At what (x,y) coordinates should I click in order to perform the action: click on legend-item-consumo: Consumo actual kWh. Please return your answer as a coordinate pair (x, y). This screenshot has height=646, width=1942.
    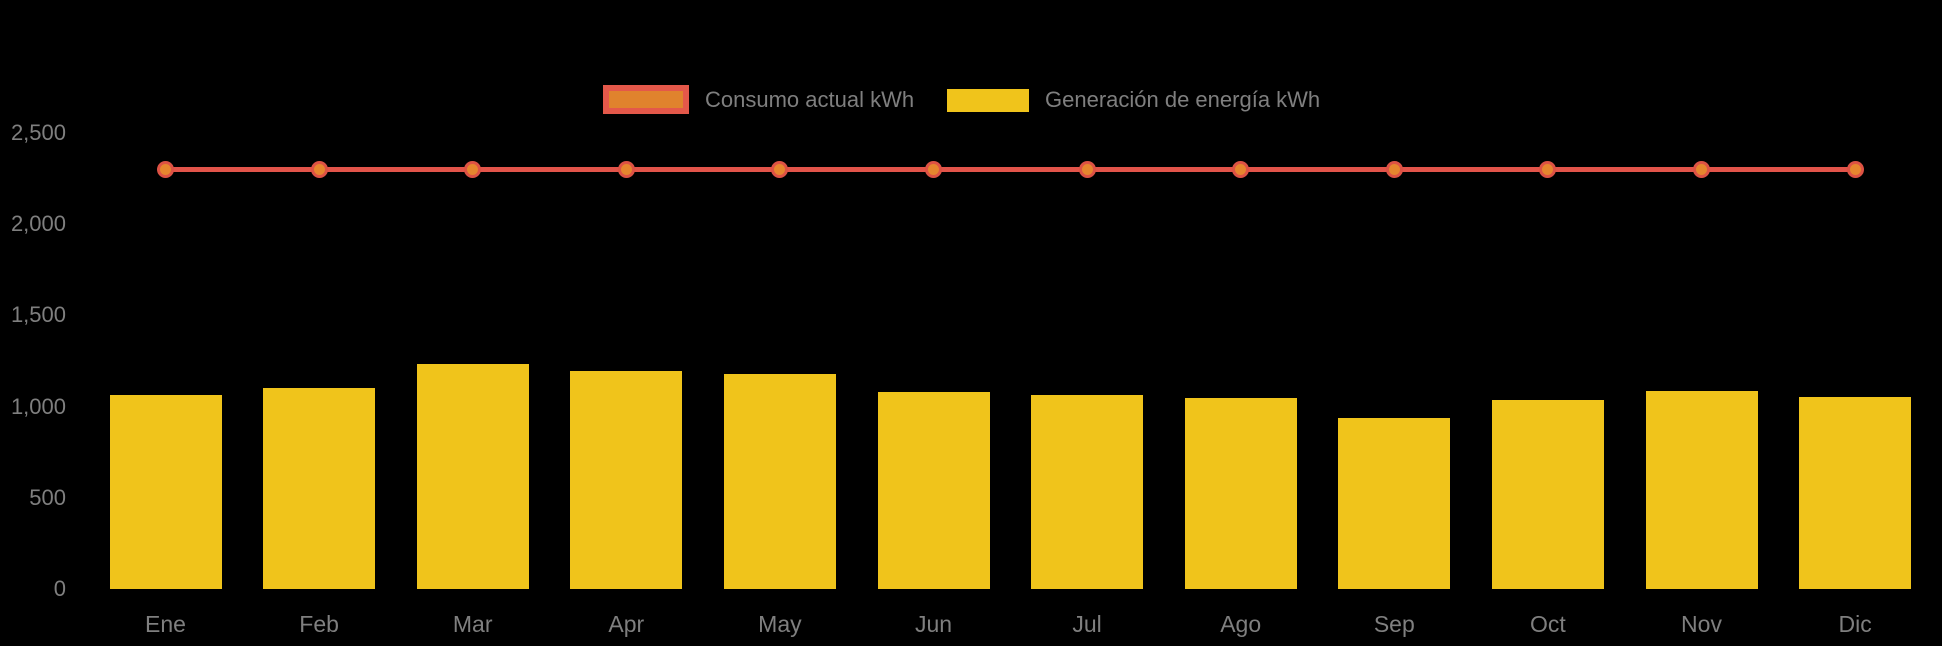
    Looking at the image, I should click on (758, 99).